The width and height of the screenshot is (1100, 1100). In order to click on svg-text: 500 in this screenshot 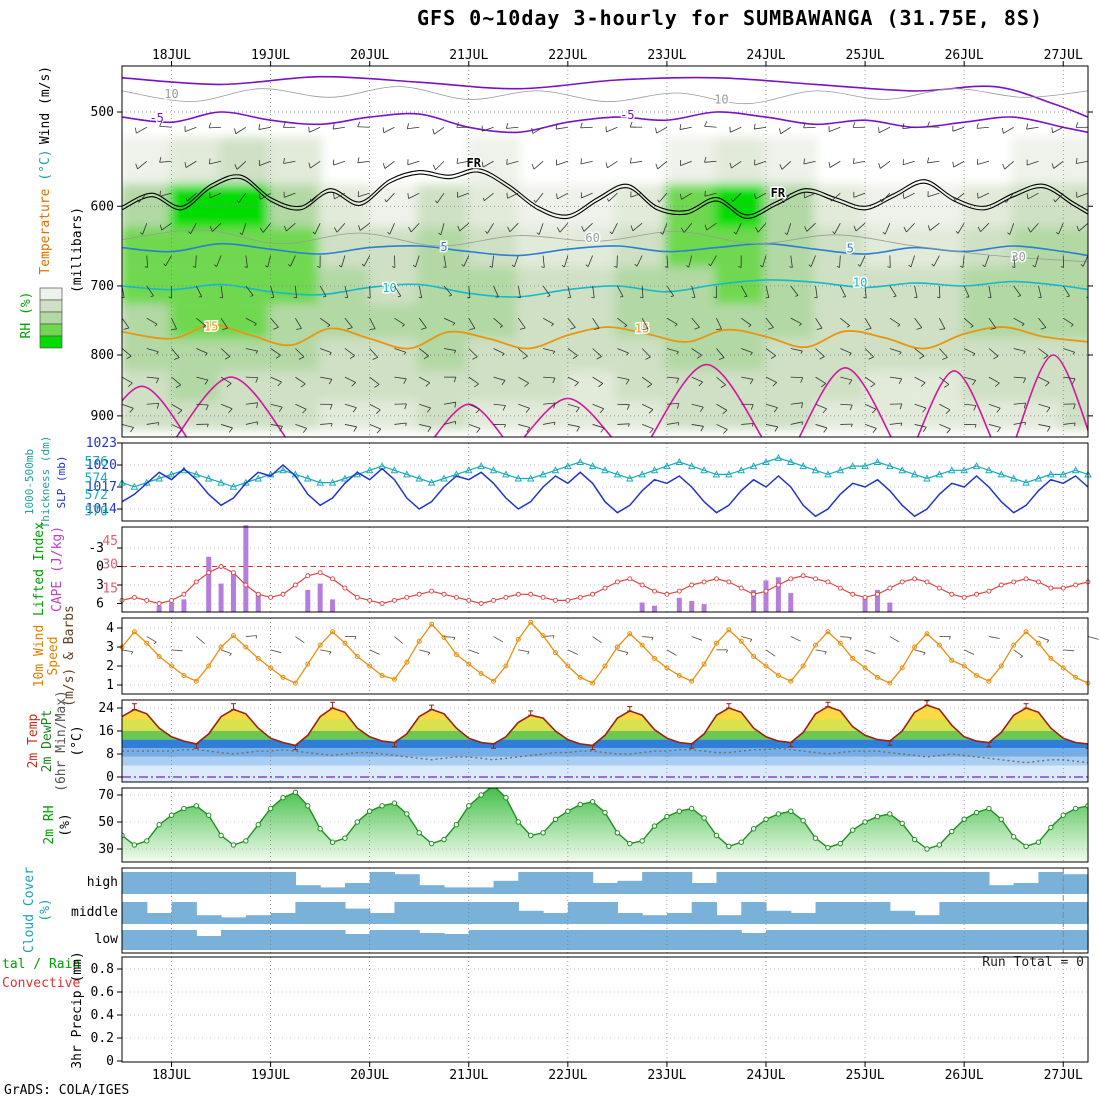, I will do `click(102, 112)`.